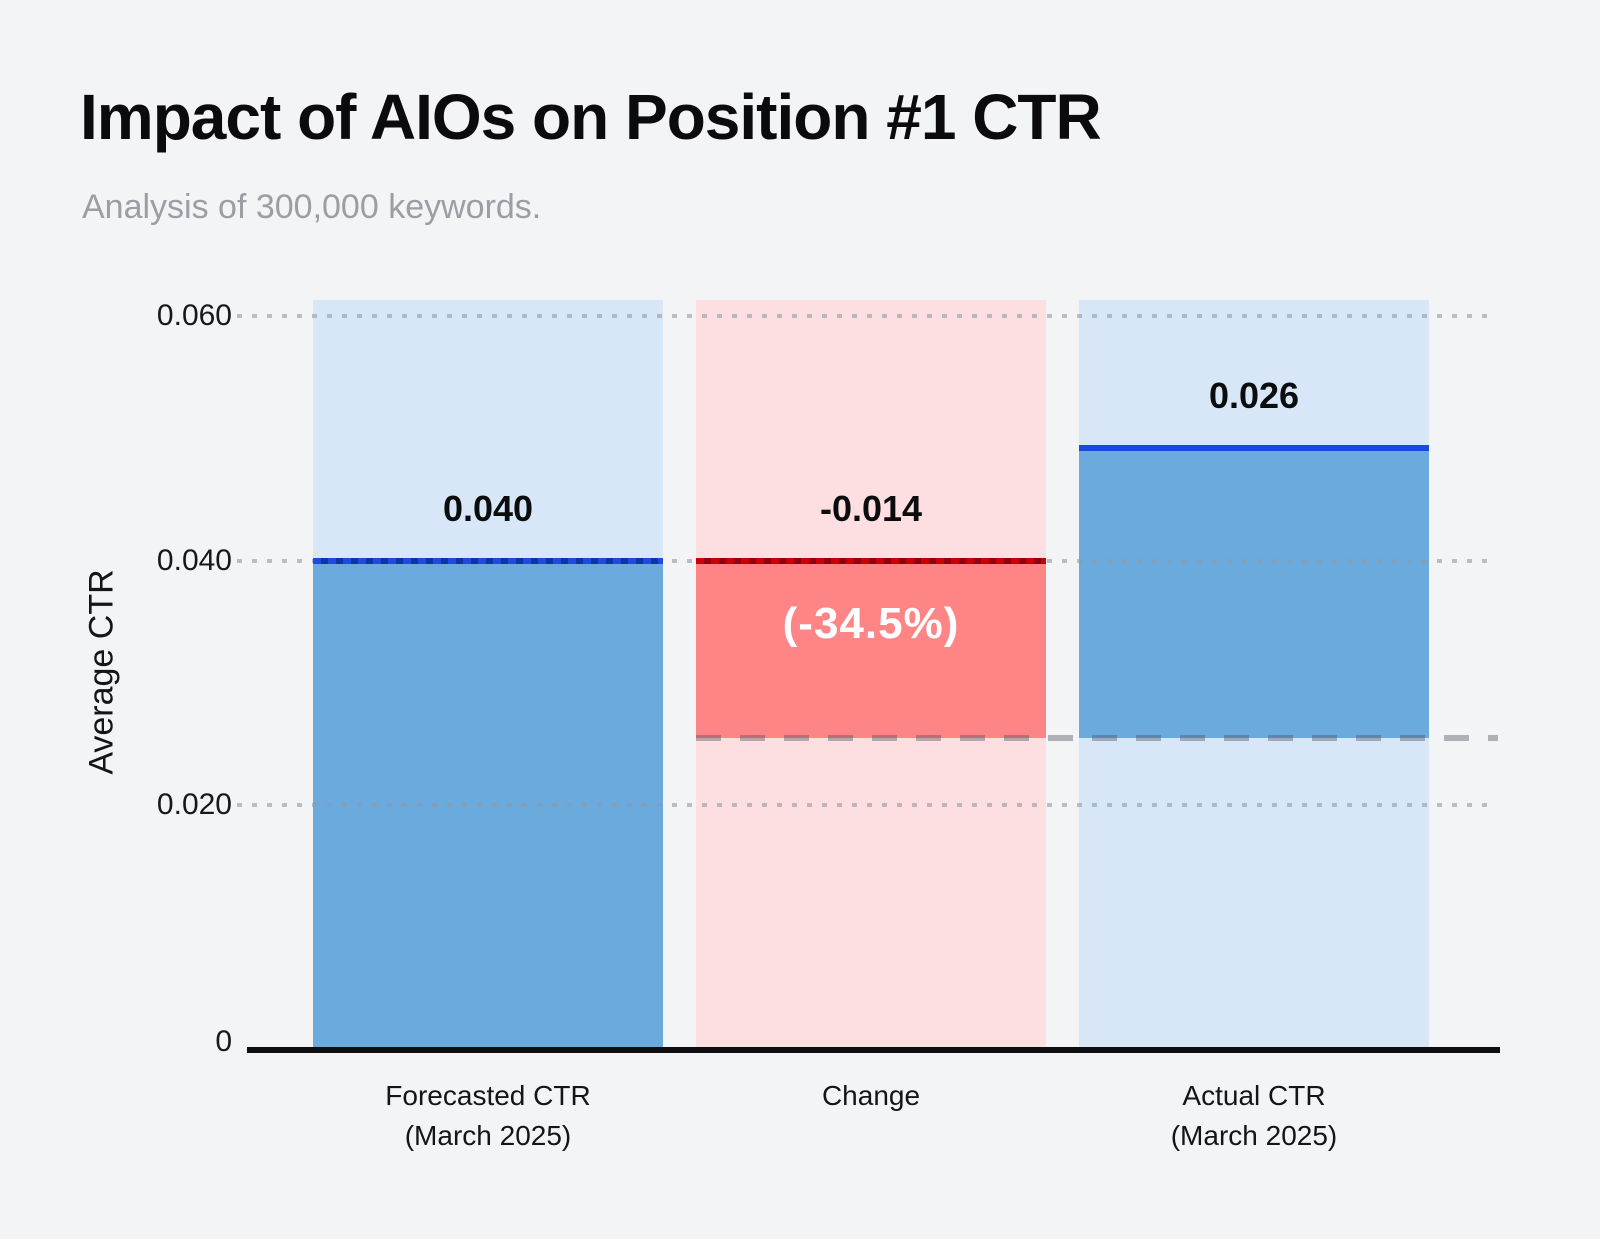  I want to click on value-label-actual-ctr: 0.026, so click(1254, 396).